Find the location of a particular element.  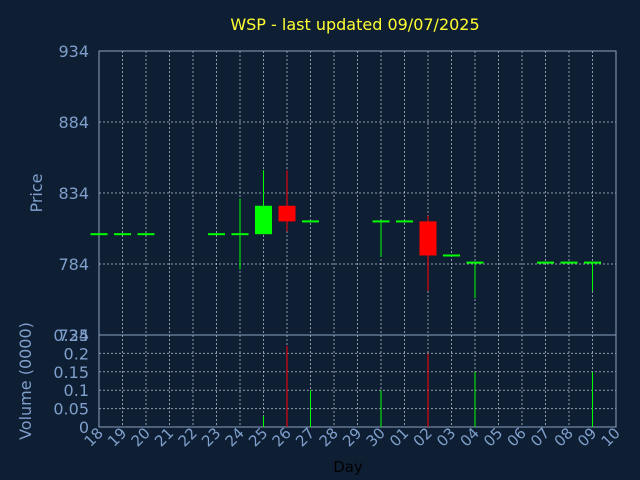

x-tick-label: 06 is located at coordinates (517, 437).